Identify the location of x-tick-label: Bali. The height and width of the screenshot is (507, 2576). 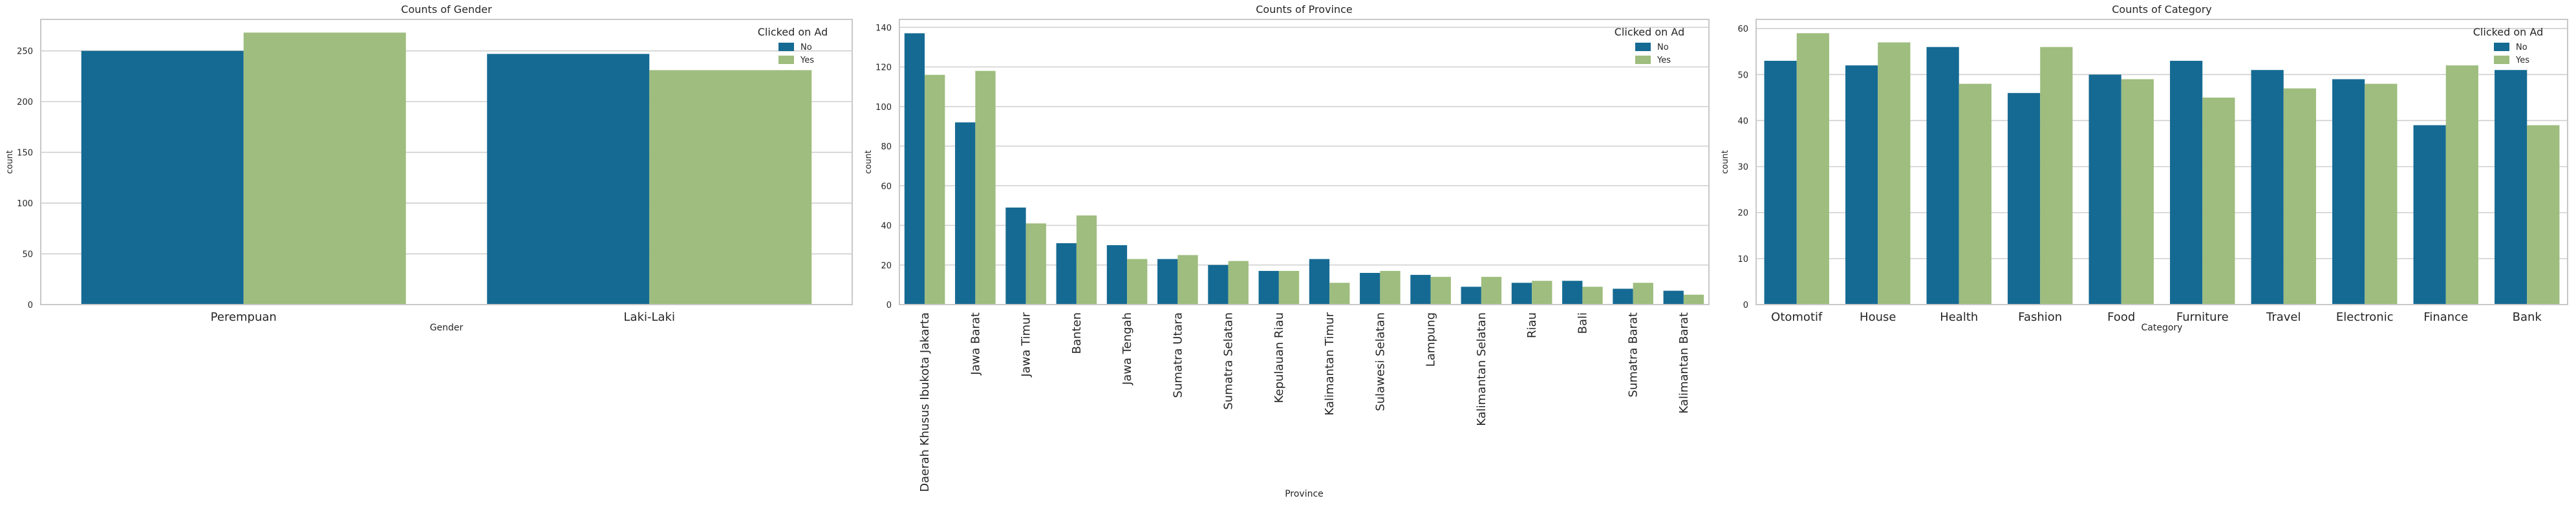
(1582, 323).